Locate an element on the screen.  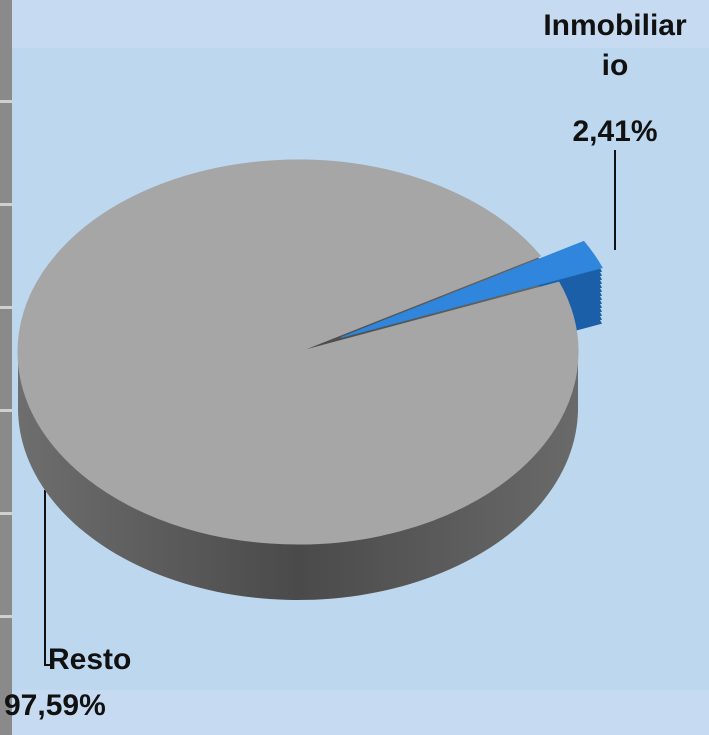
slice-label: Inmobiliario is located at coordinates (615, 45).